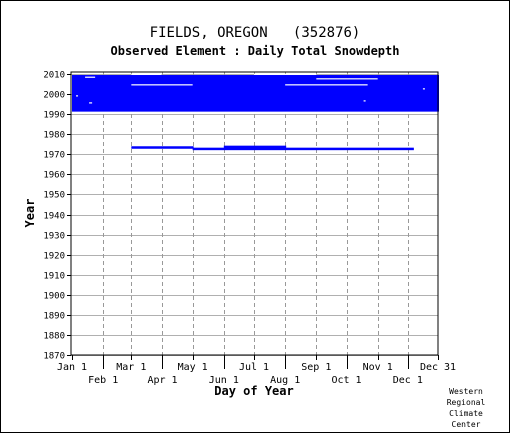 This screenshot has height=433, width=510. Describe the element at coordinates (54, 317) in the screenshot. I see `y-tick-label: 1890` at that location.